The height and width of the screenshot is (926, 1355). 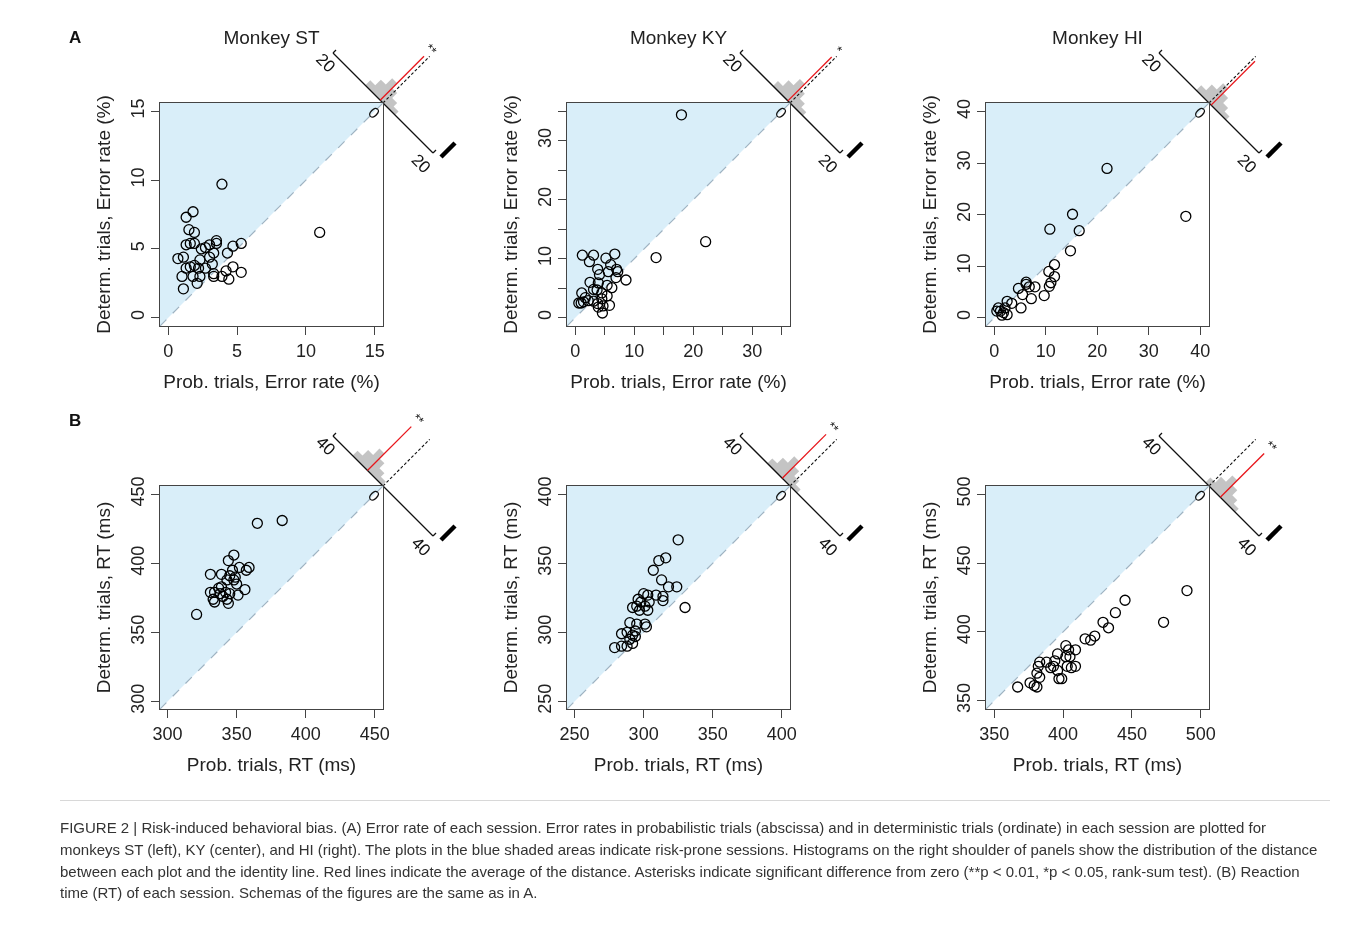 I want to click on y-tick-label: 250, so click(x=544, y=698).